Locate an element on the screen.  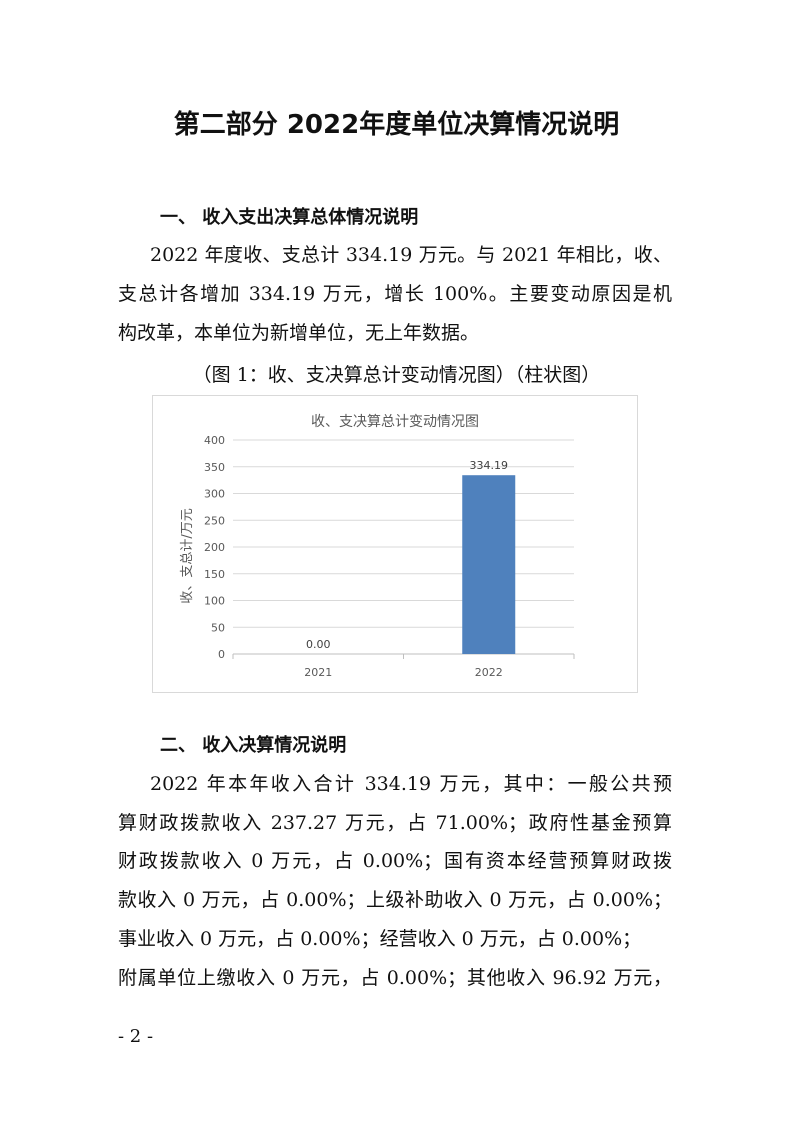
y-tick-label: 0 is located at coordinates (221, 654).